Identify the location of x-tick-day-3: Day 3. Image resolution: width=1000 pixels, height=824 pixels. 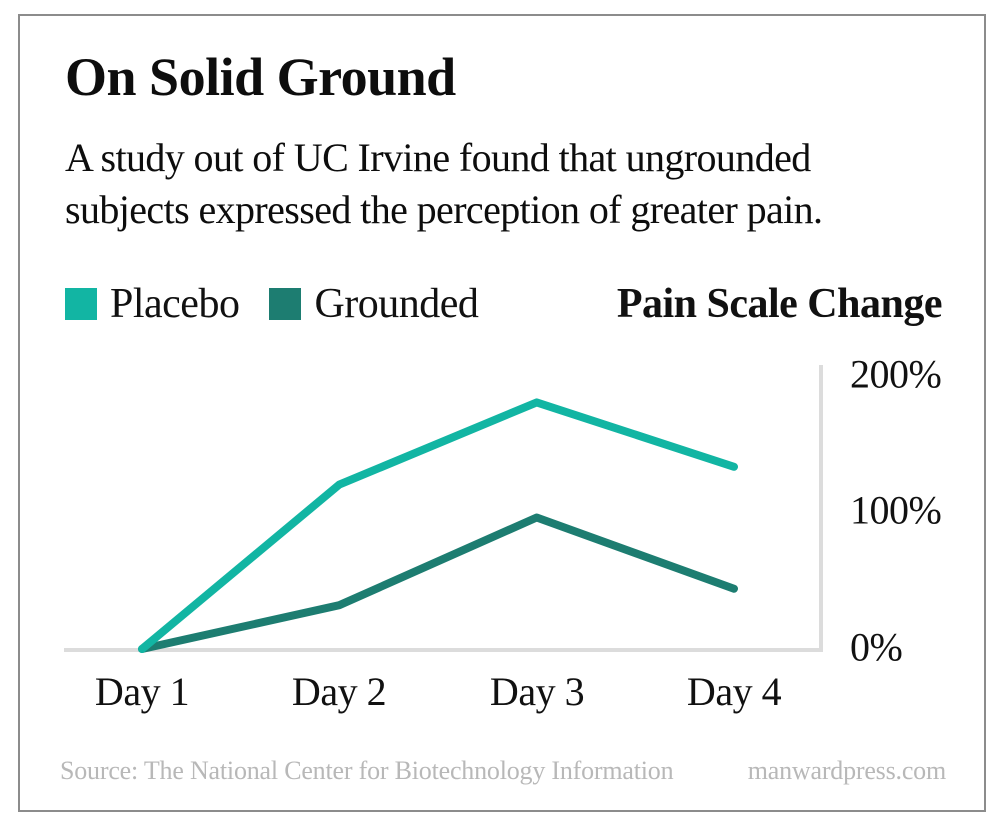
(537, 691).